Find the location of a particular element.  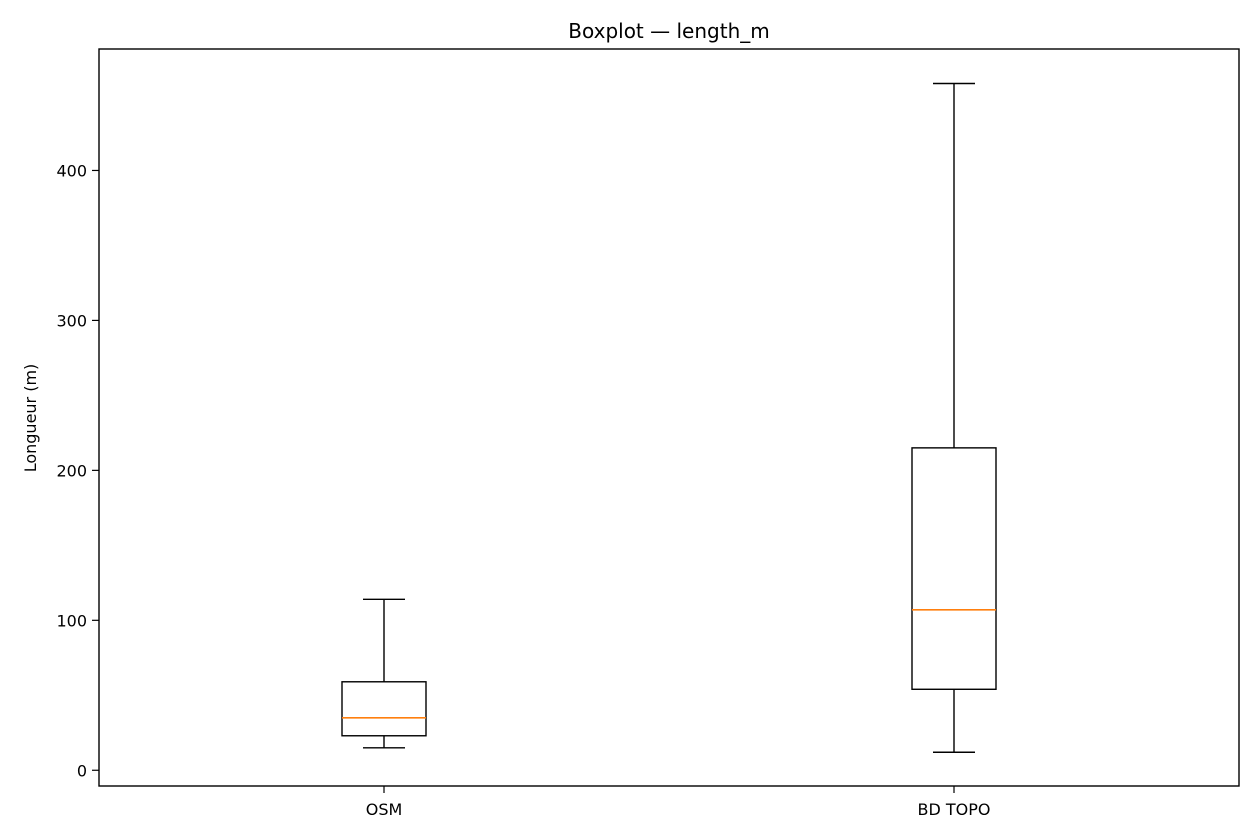

box-group-osm is located at coordinates (384, 673).